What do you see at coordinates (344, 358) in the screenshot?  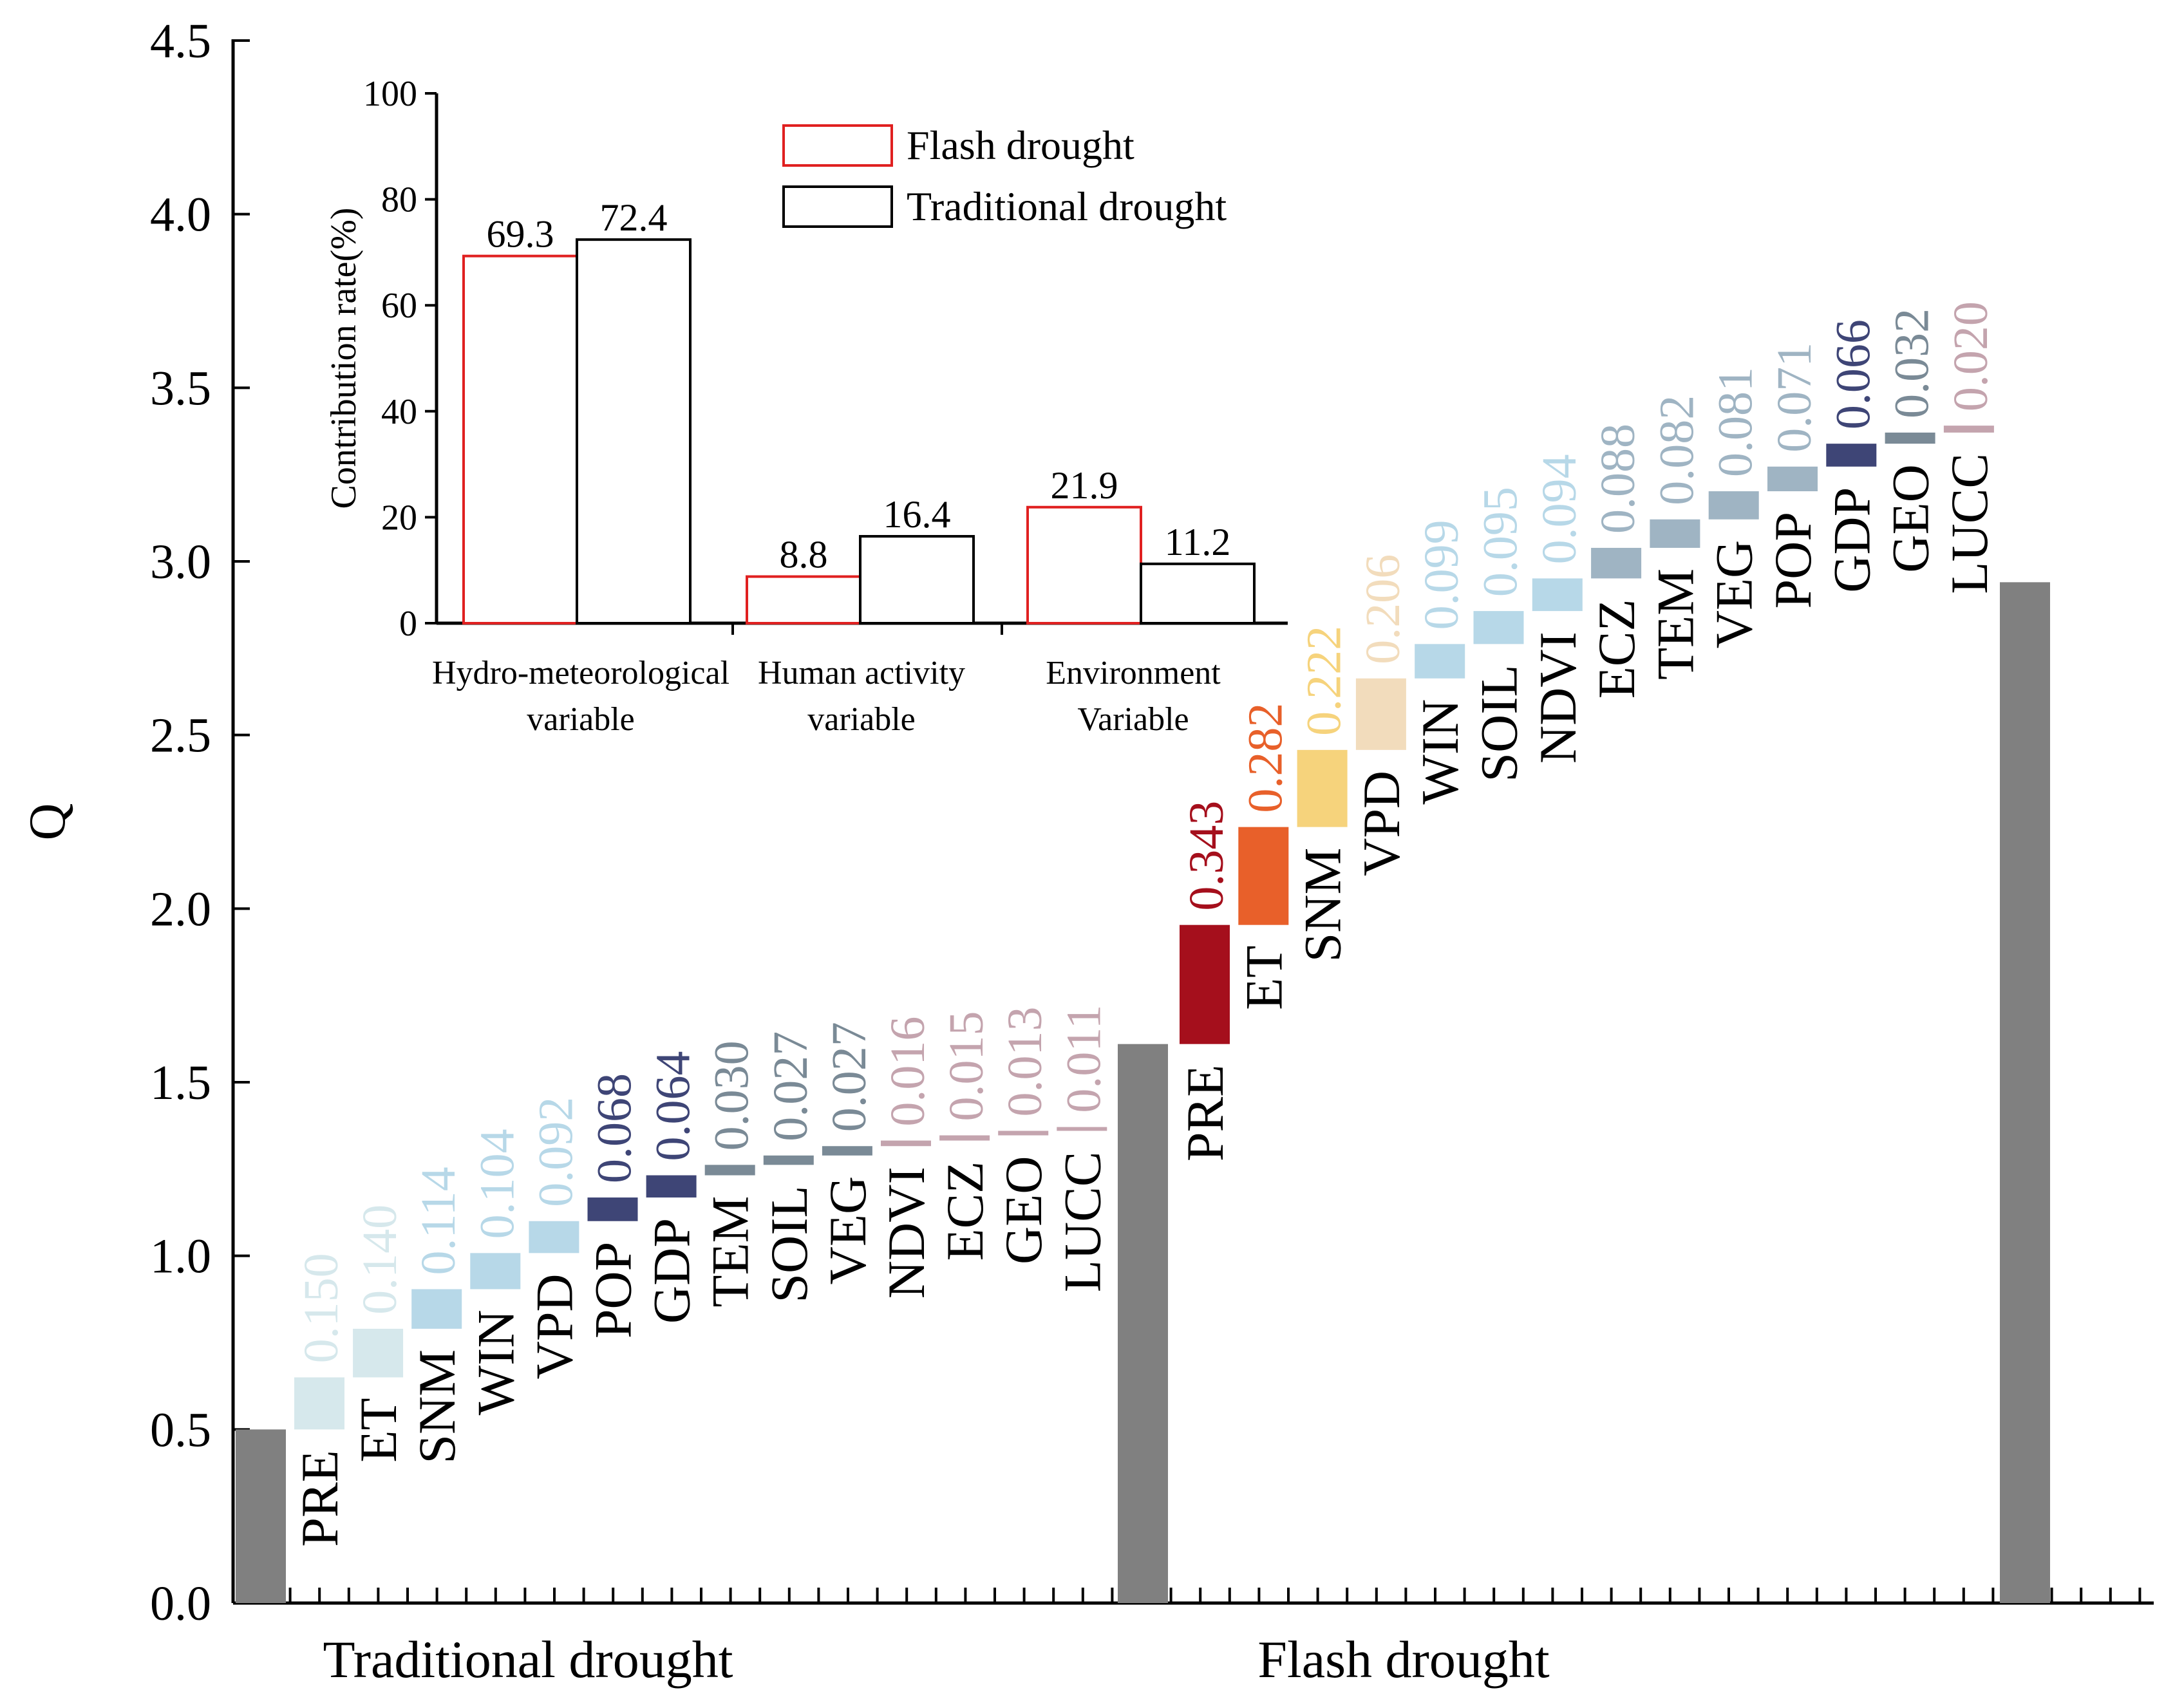 I see `inset-y-axis-title: Contribution rate(%)` at bounding box center [344, 358].